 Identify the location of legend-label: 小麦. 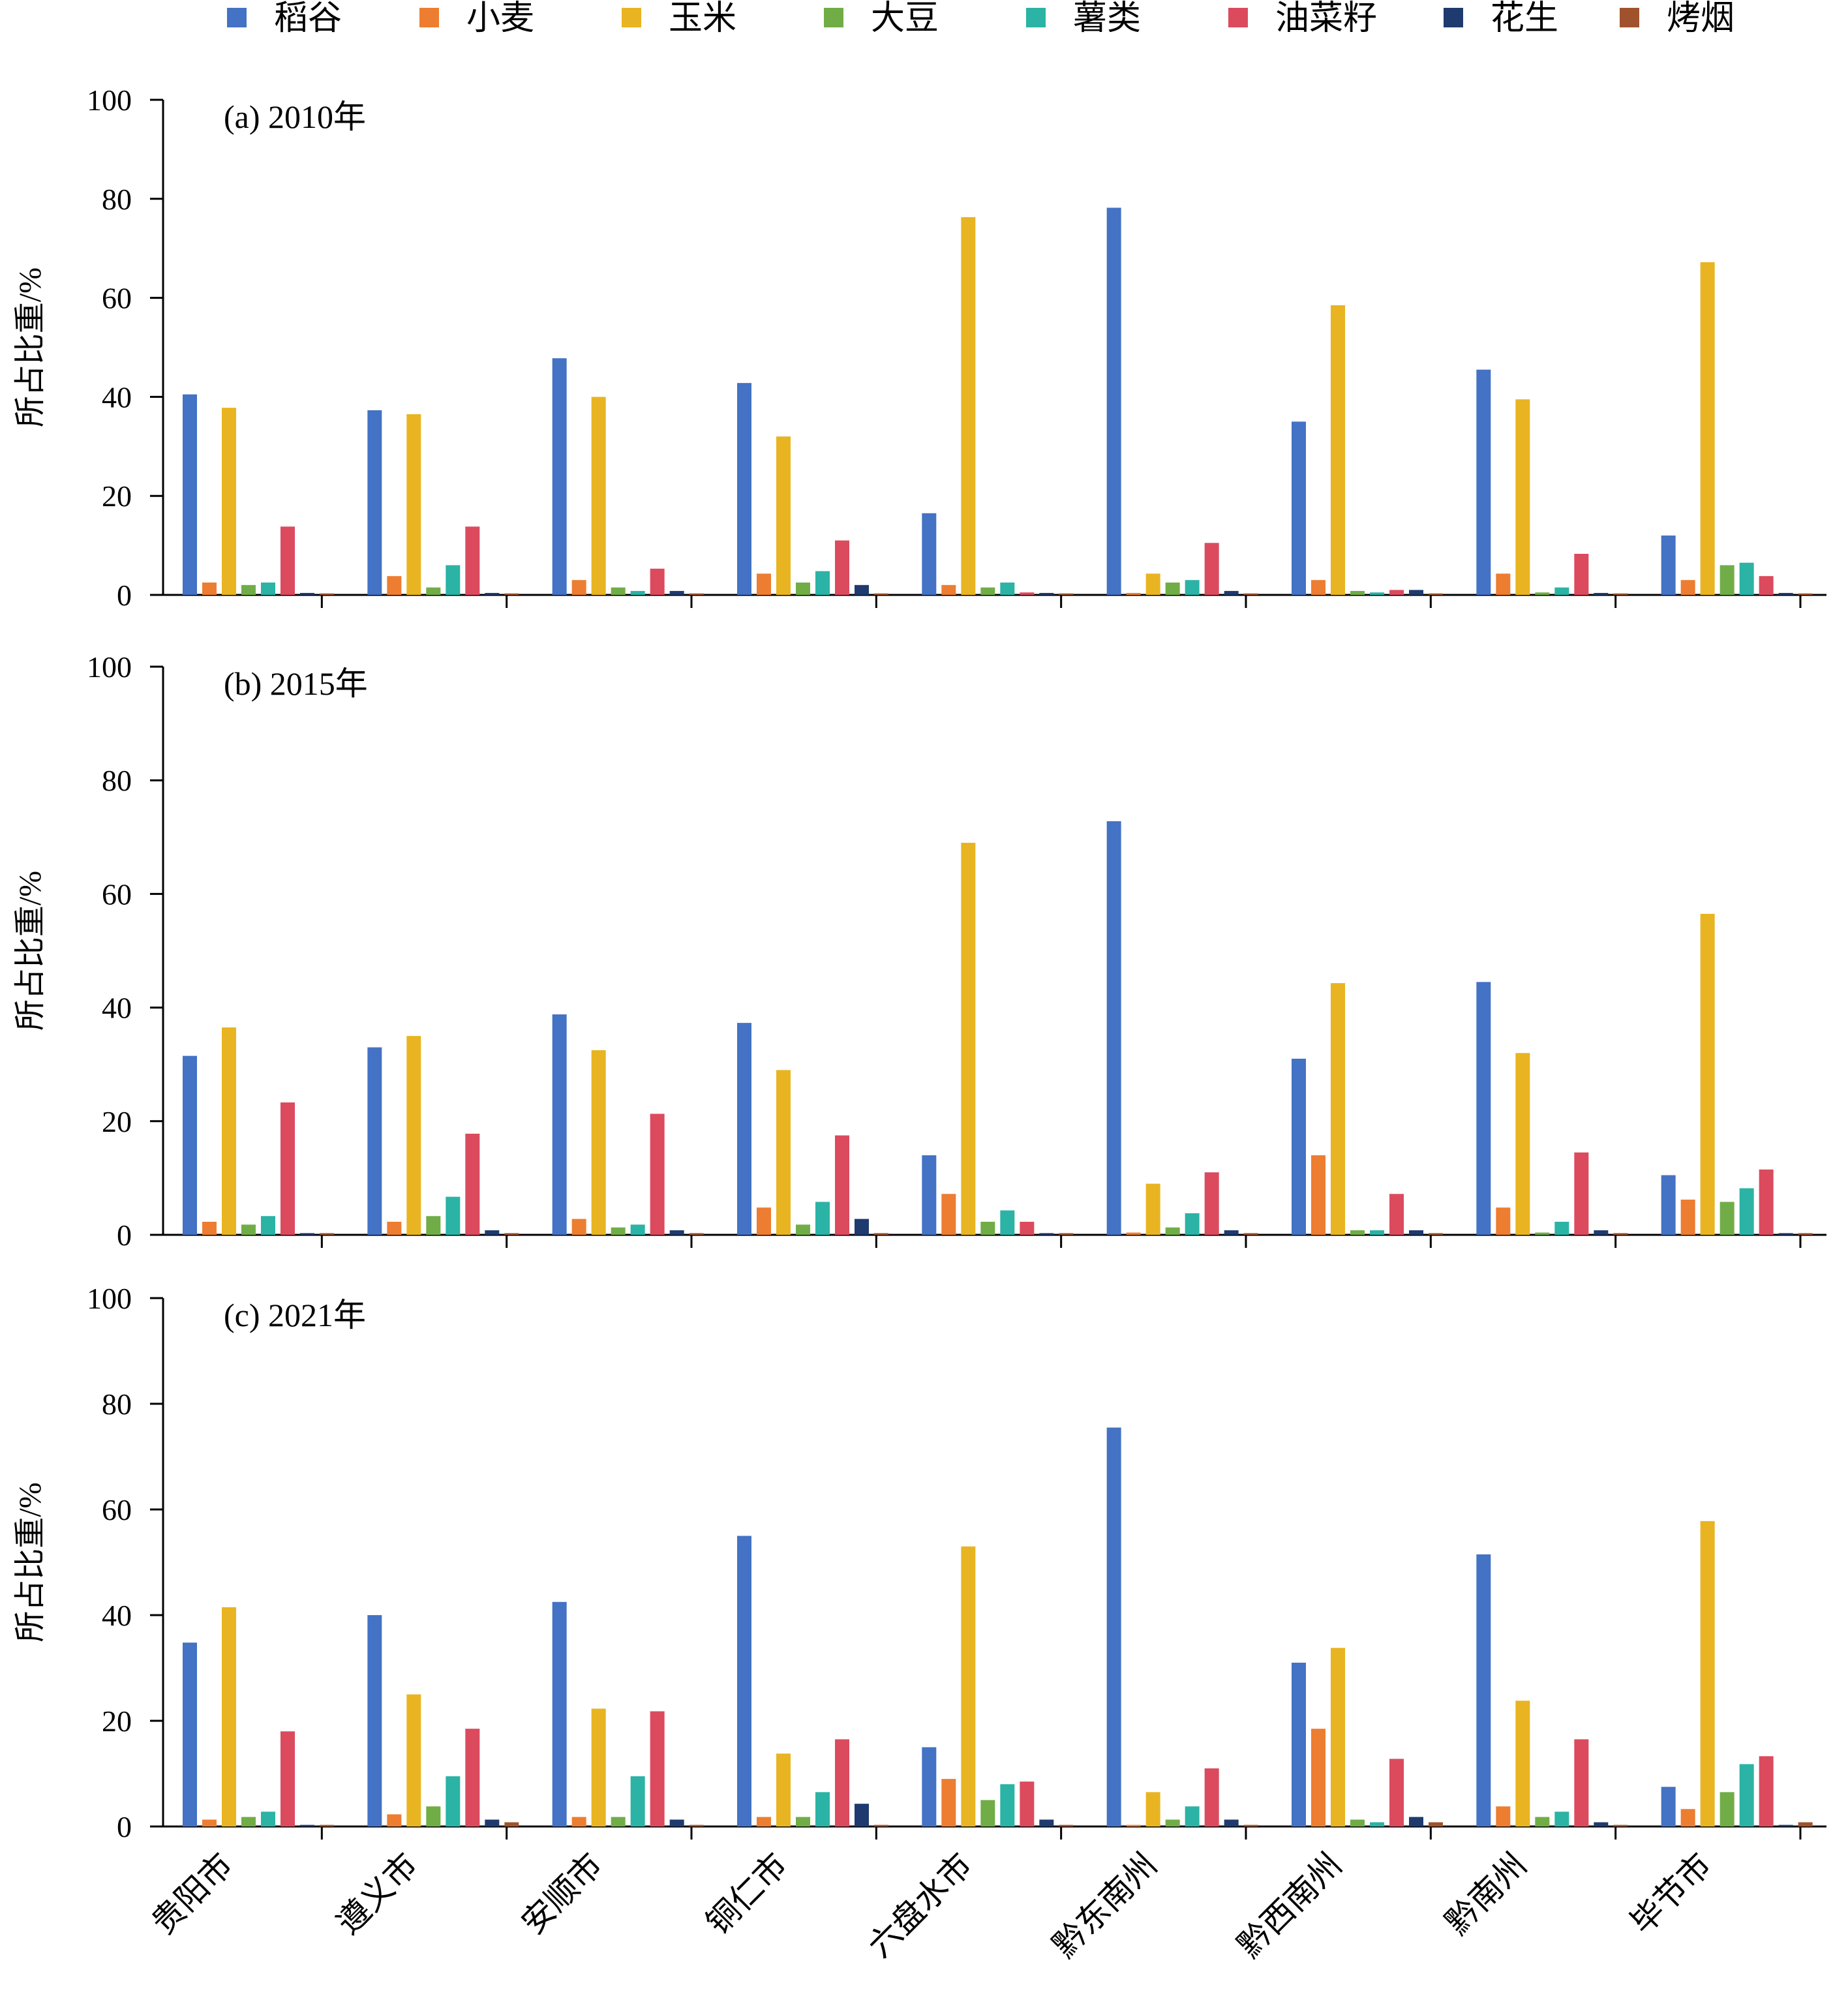
(500, 18).